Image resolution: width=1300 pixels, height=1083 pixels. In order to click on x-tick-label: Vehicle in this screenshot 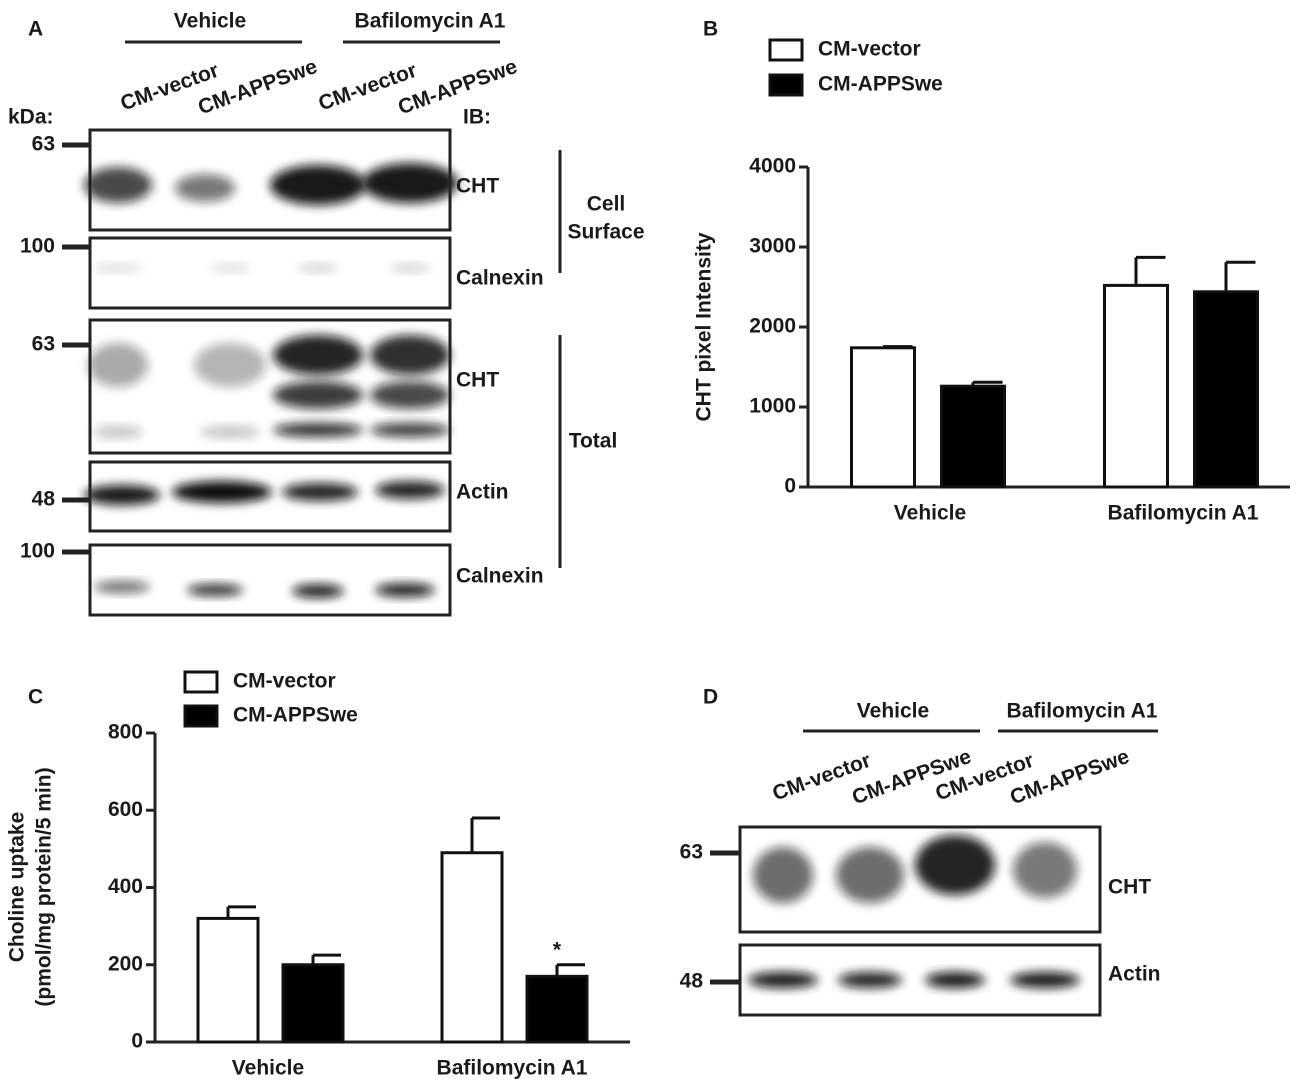, I will do `click(268, 1068)`.